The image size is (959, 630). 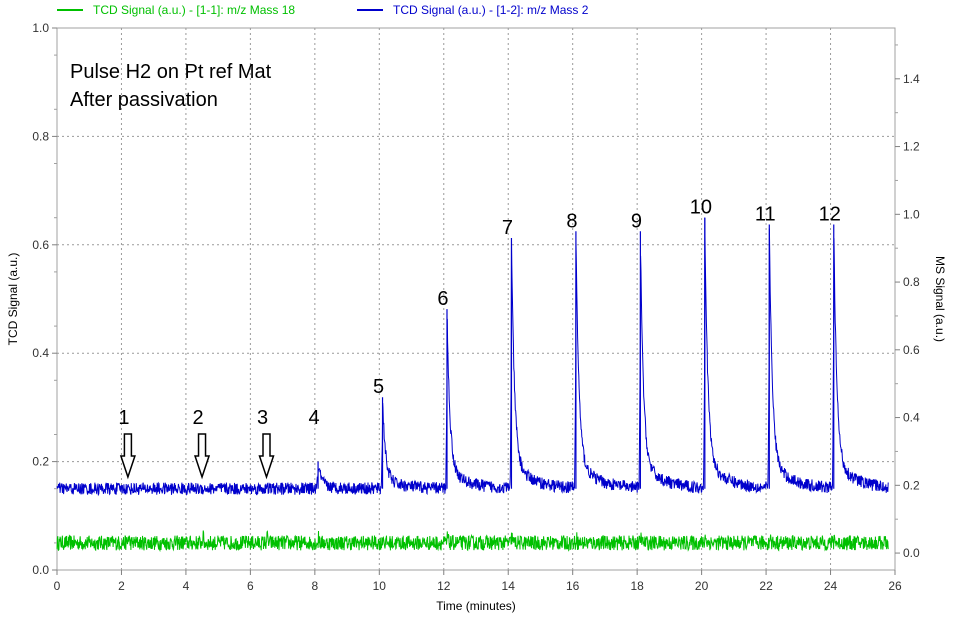 I want to click on pulse-label-3: 3, so click(x=262, y=418).